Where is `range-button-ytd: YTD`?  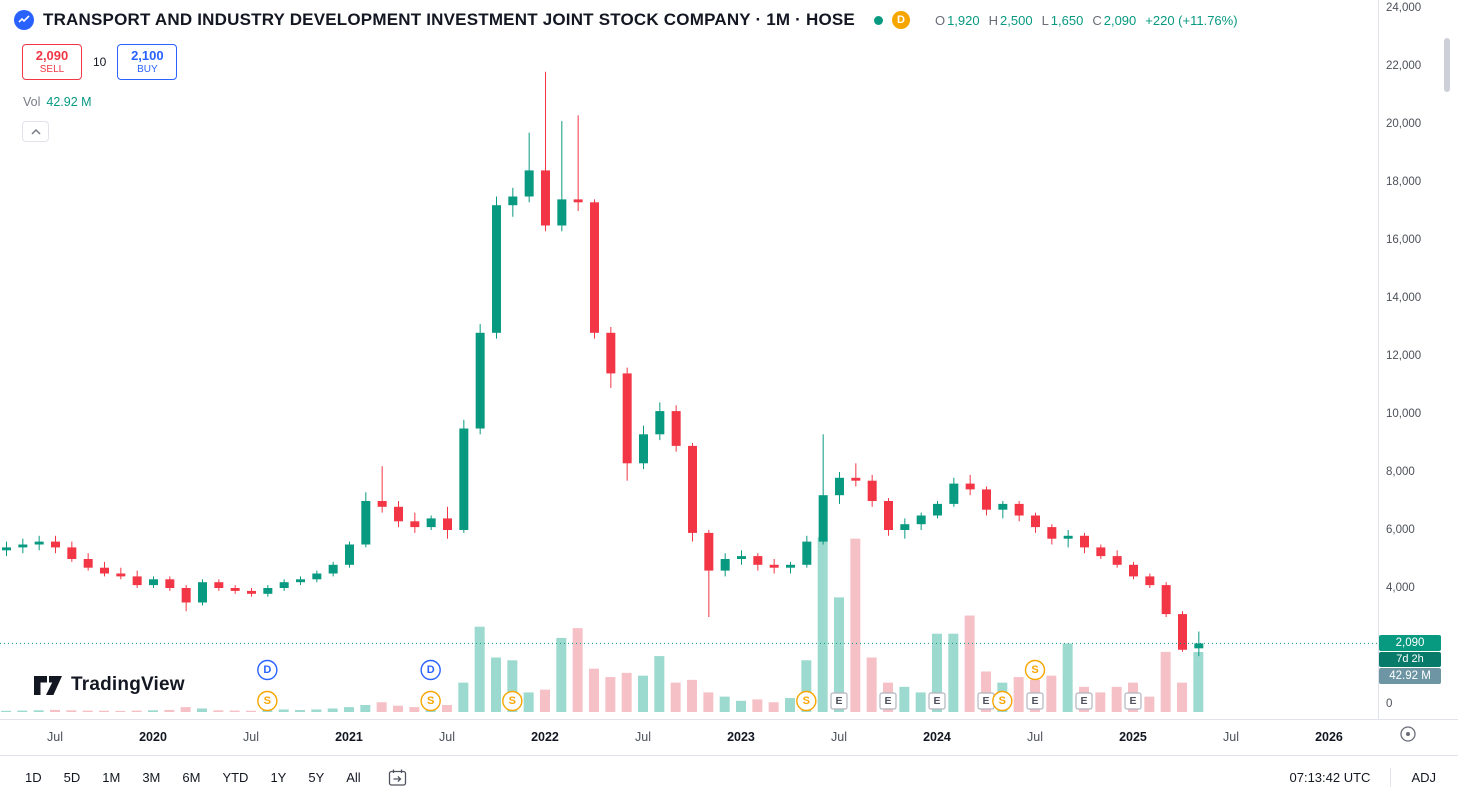
range-button-ytd: YTD is located at coordinates (235, 777).